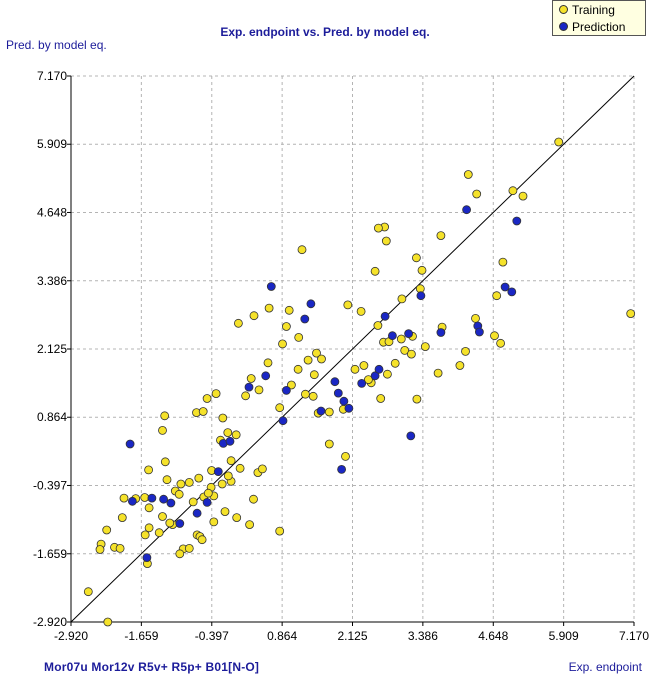 Image resolution: width=650 pixels, height=676 pixels. What do you see at coordinates (52, 417) in the screenshot?
I see `y-tick-label: 0.864` at bounding box center [52, 417].